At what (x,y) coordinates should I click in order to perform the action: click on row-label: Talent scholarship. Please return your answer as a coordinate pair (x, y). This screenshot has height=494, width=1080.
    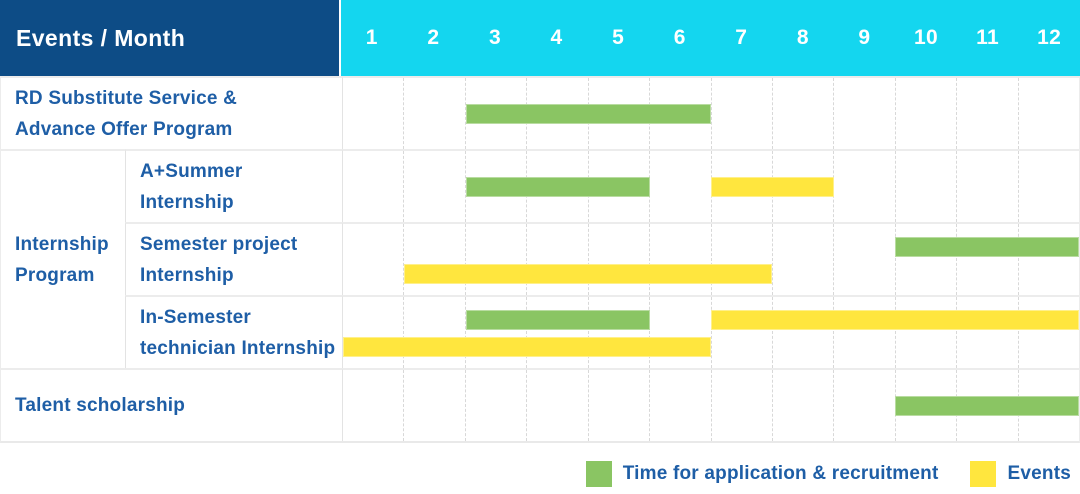
    Looking at the image, I should click on (171, 404).